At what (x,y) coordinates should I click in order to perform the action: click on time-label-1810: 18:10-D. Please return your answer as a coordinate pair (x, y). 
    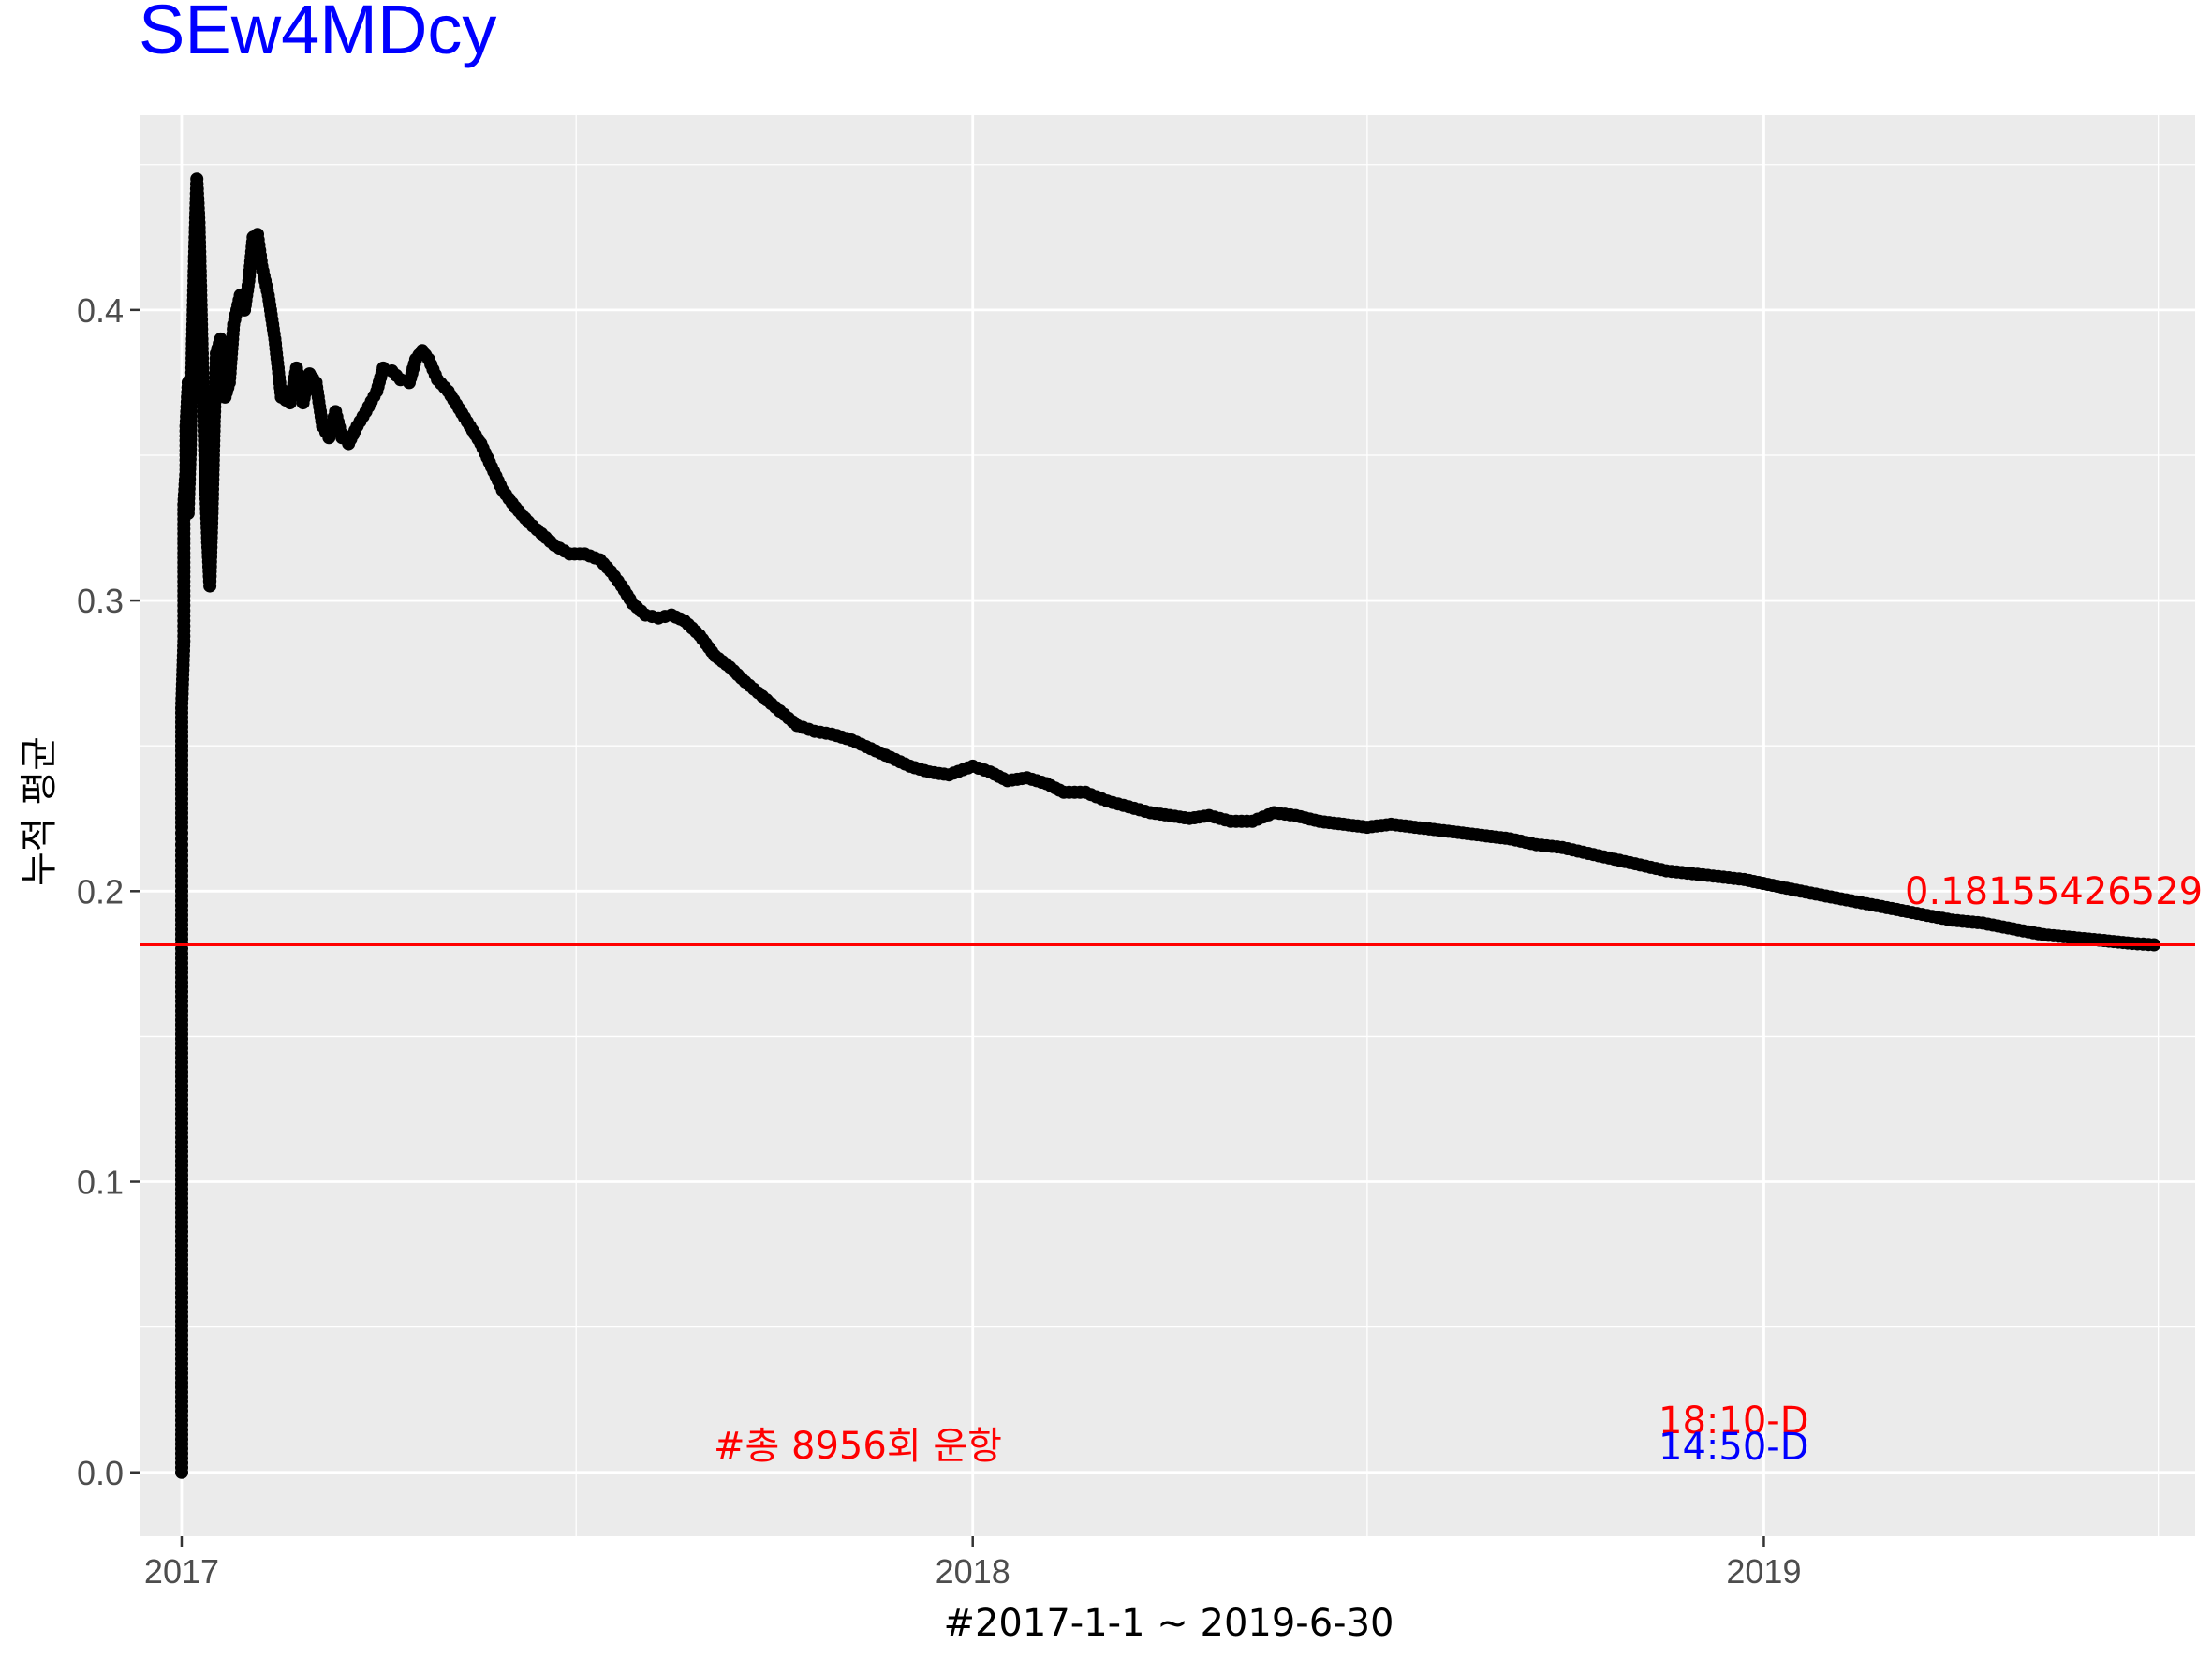
    Looking at the image, I should click on (1734, 1422).